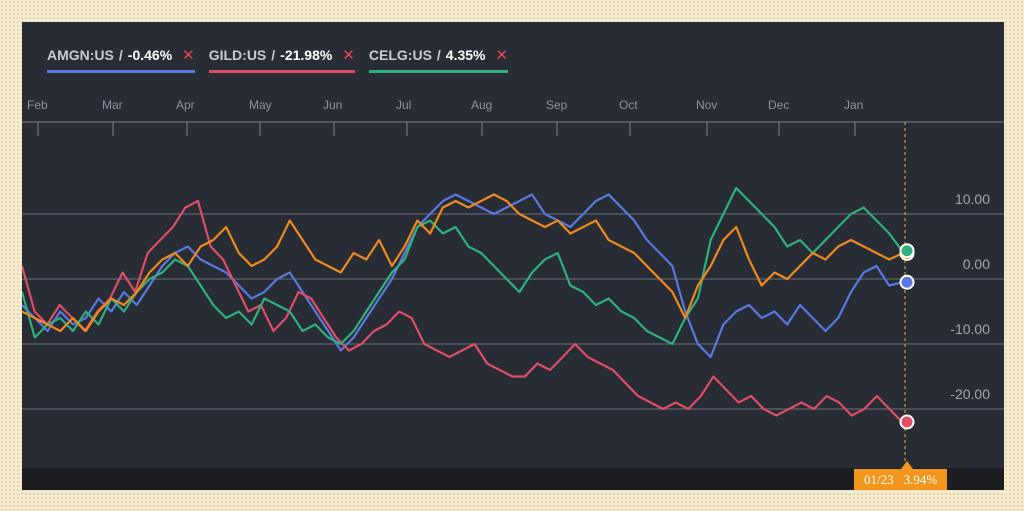  What do you see at coordinates (37, 105) in the screenshot?
I see `x-tick-label: Feb` at bounding box center [37, 105].